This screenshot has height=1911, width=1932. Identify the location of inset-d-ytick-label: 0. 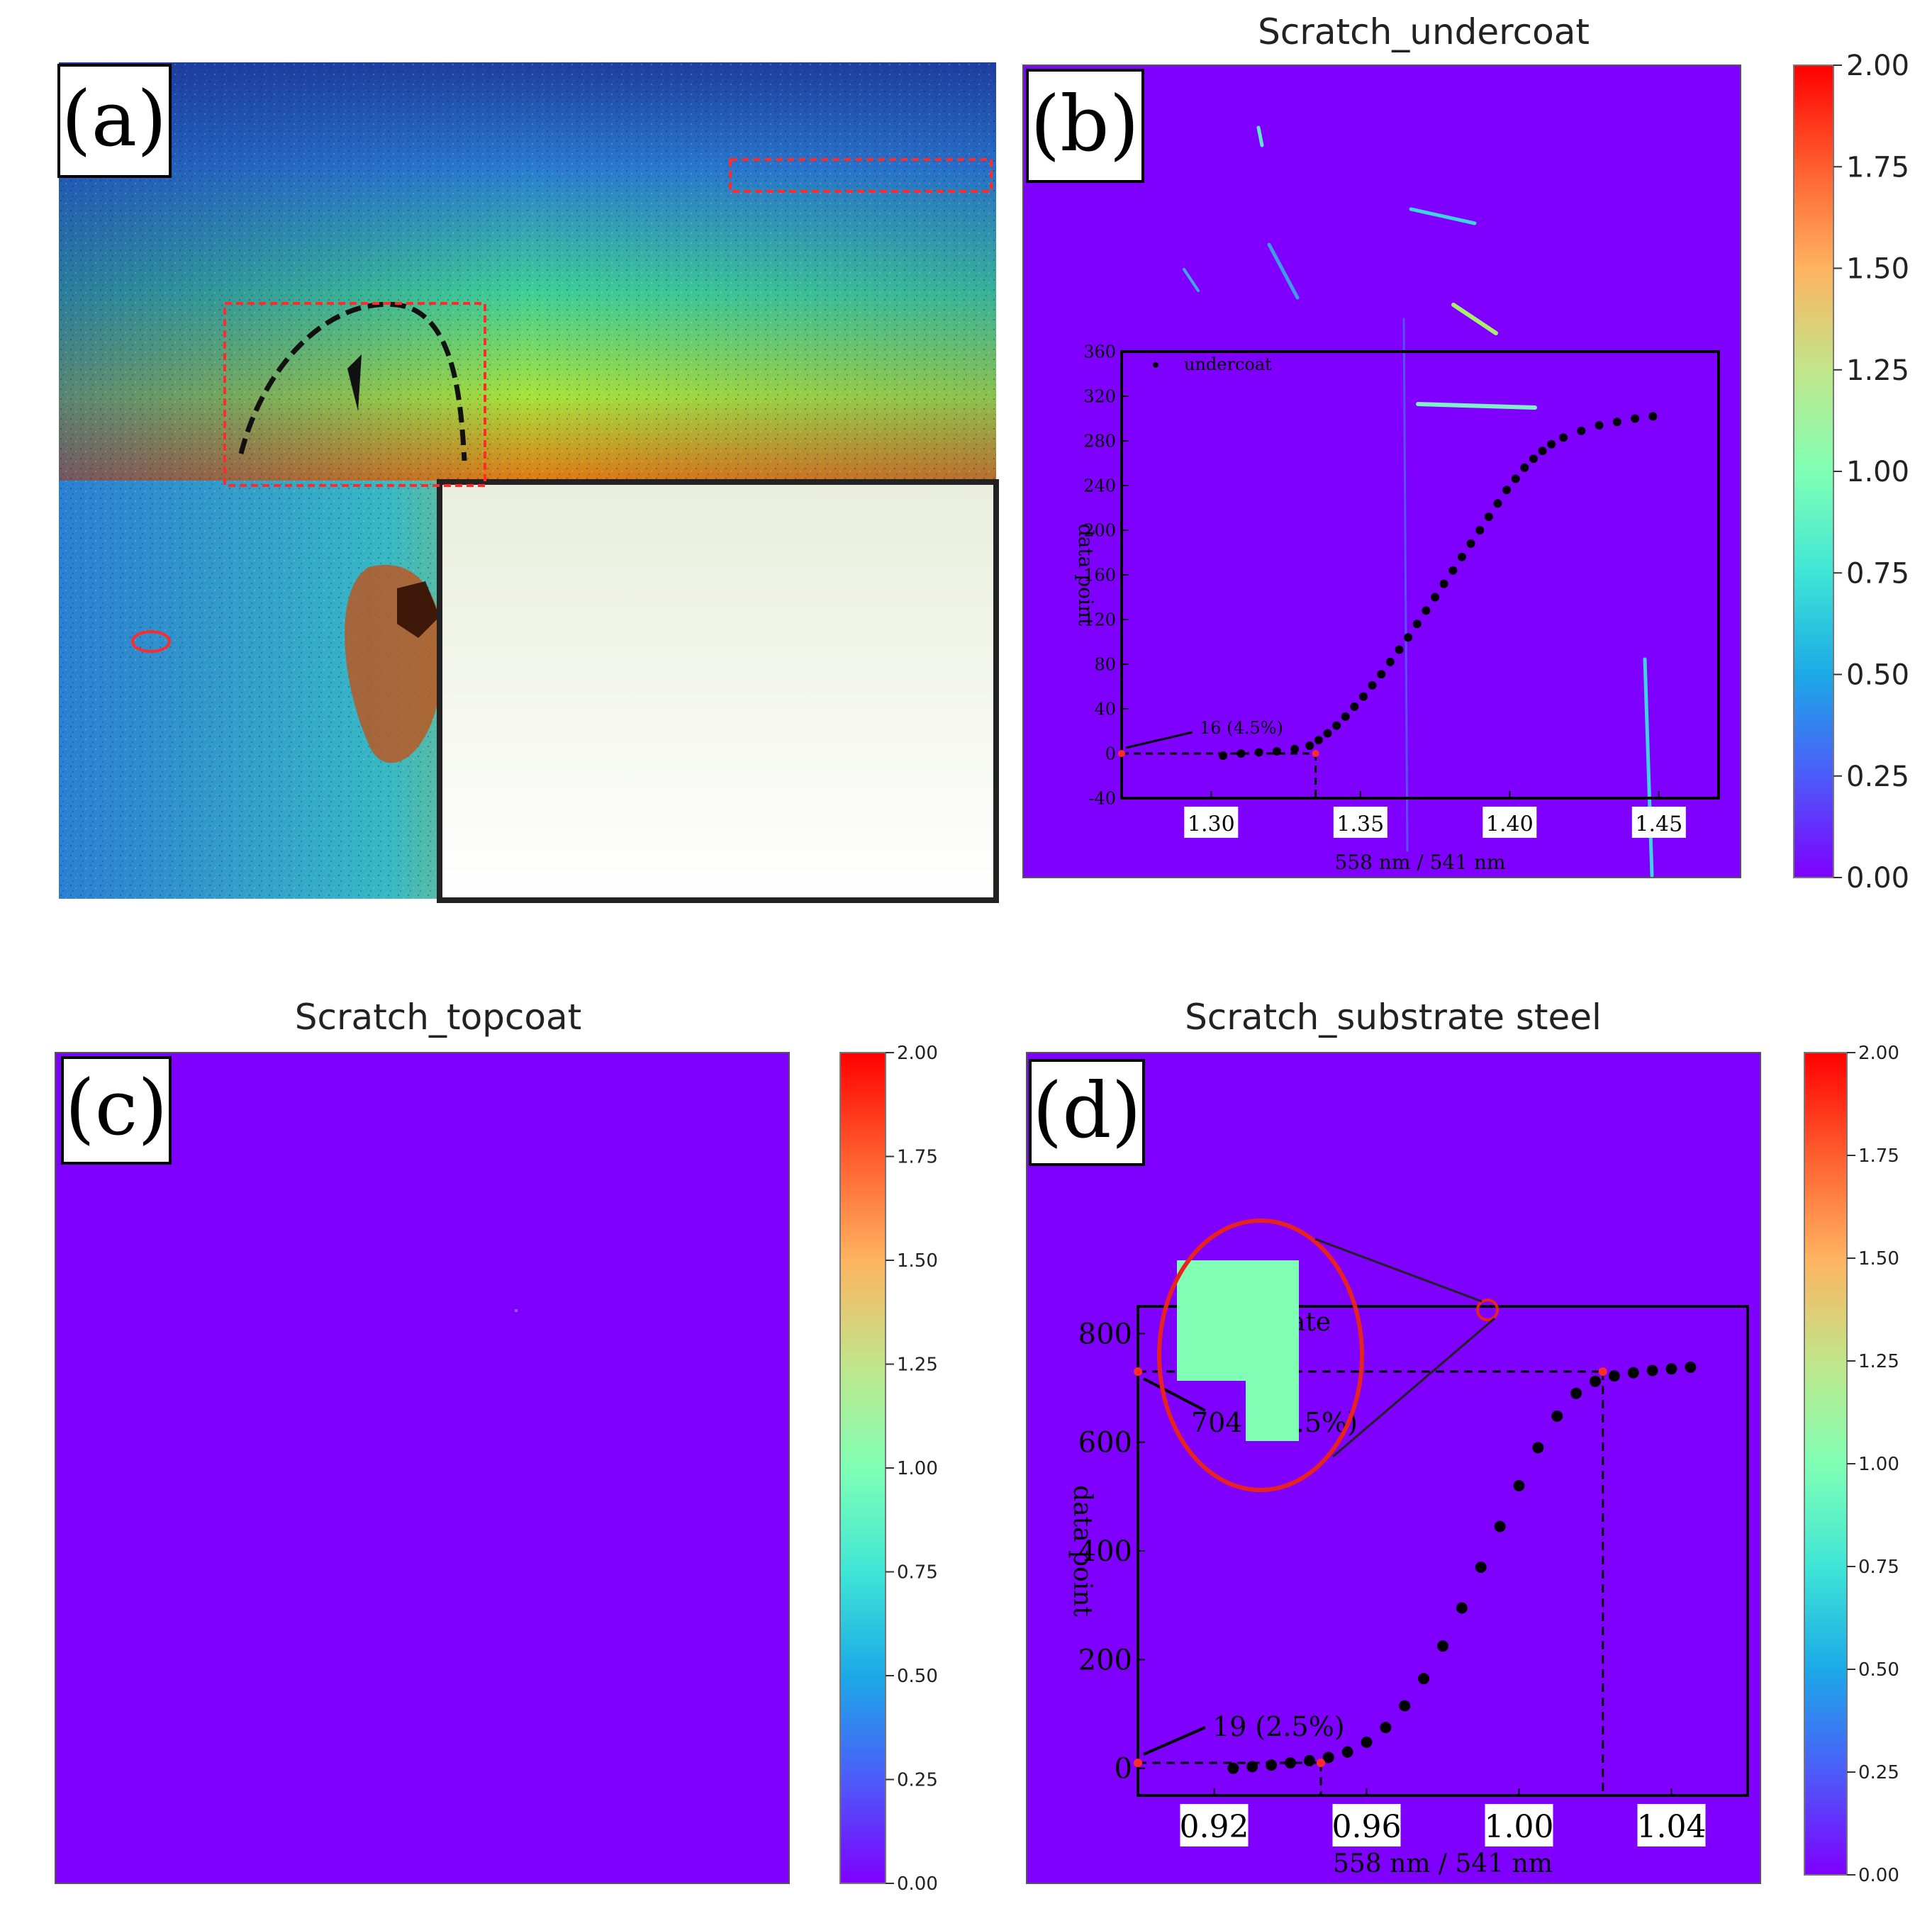
(1123, 1770).